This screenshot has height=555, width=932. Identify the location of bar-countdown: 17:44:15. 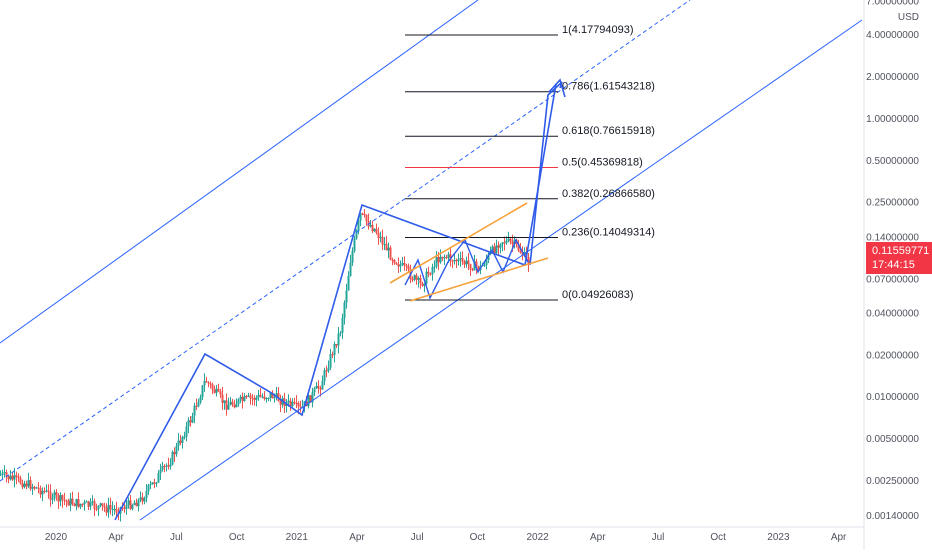
(893, 265).